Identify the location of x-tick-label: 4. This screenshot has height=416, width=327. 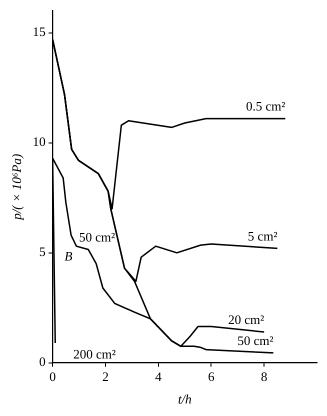
(158, 376).